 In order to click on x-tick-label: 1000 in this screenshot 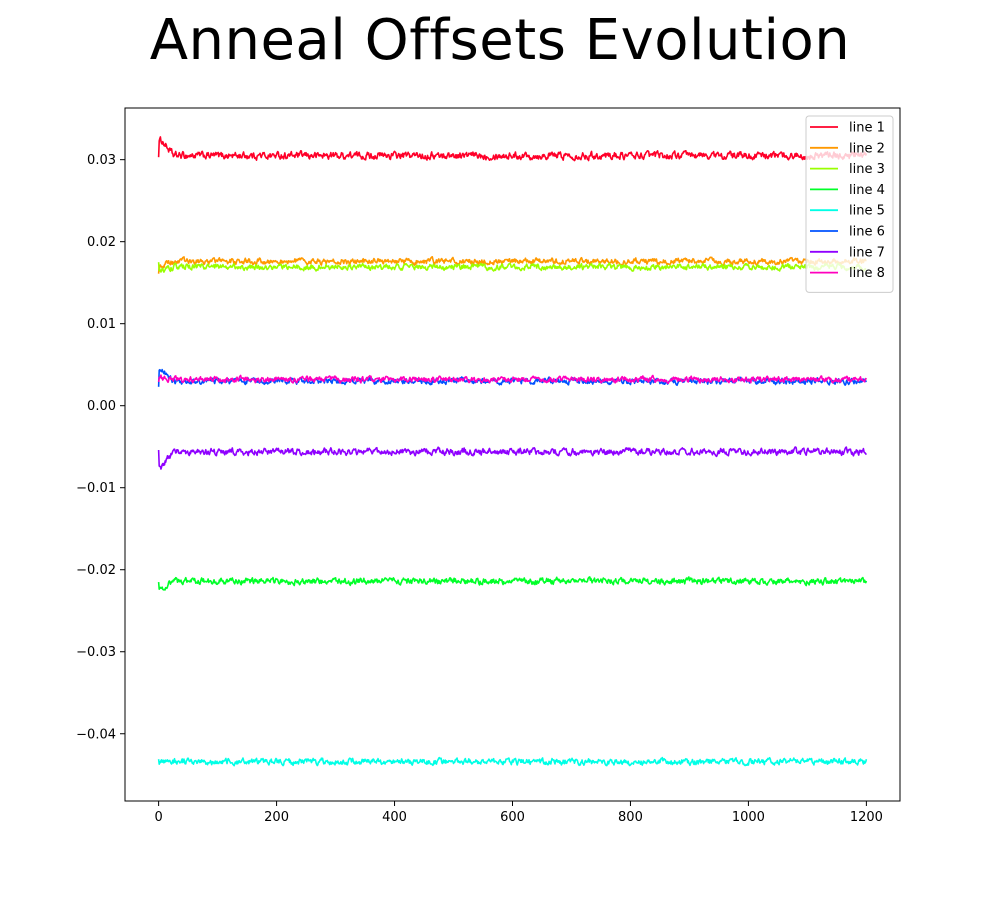, I will do `click(748, 817)`.